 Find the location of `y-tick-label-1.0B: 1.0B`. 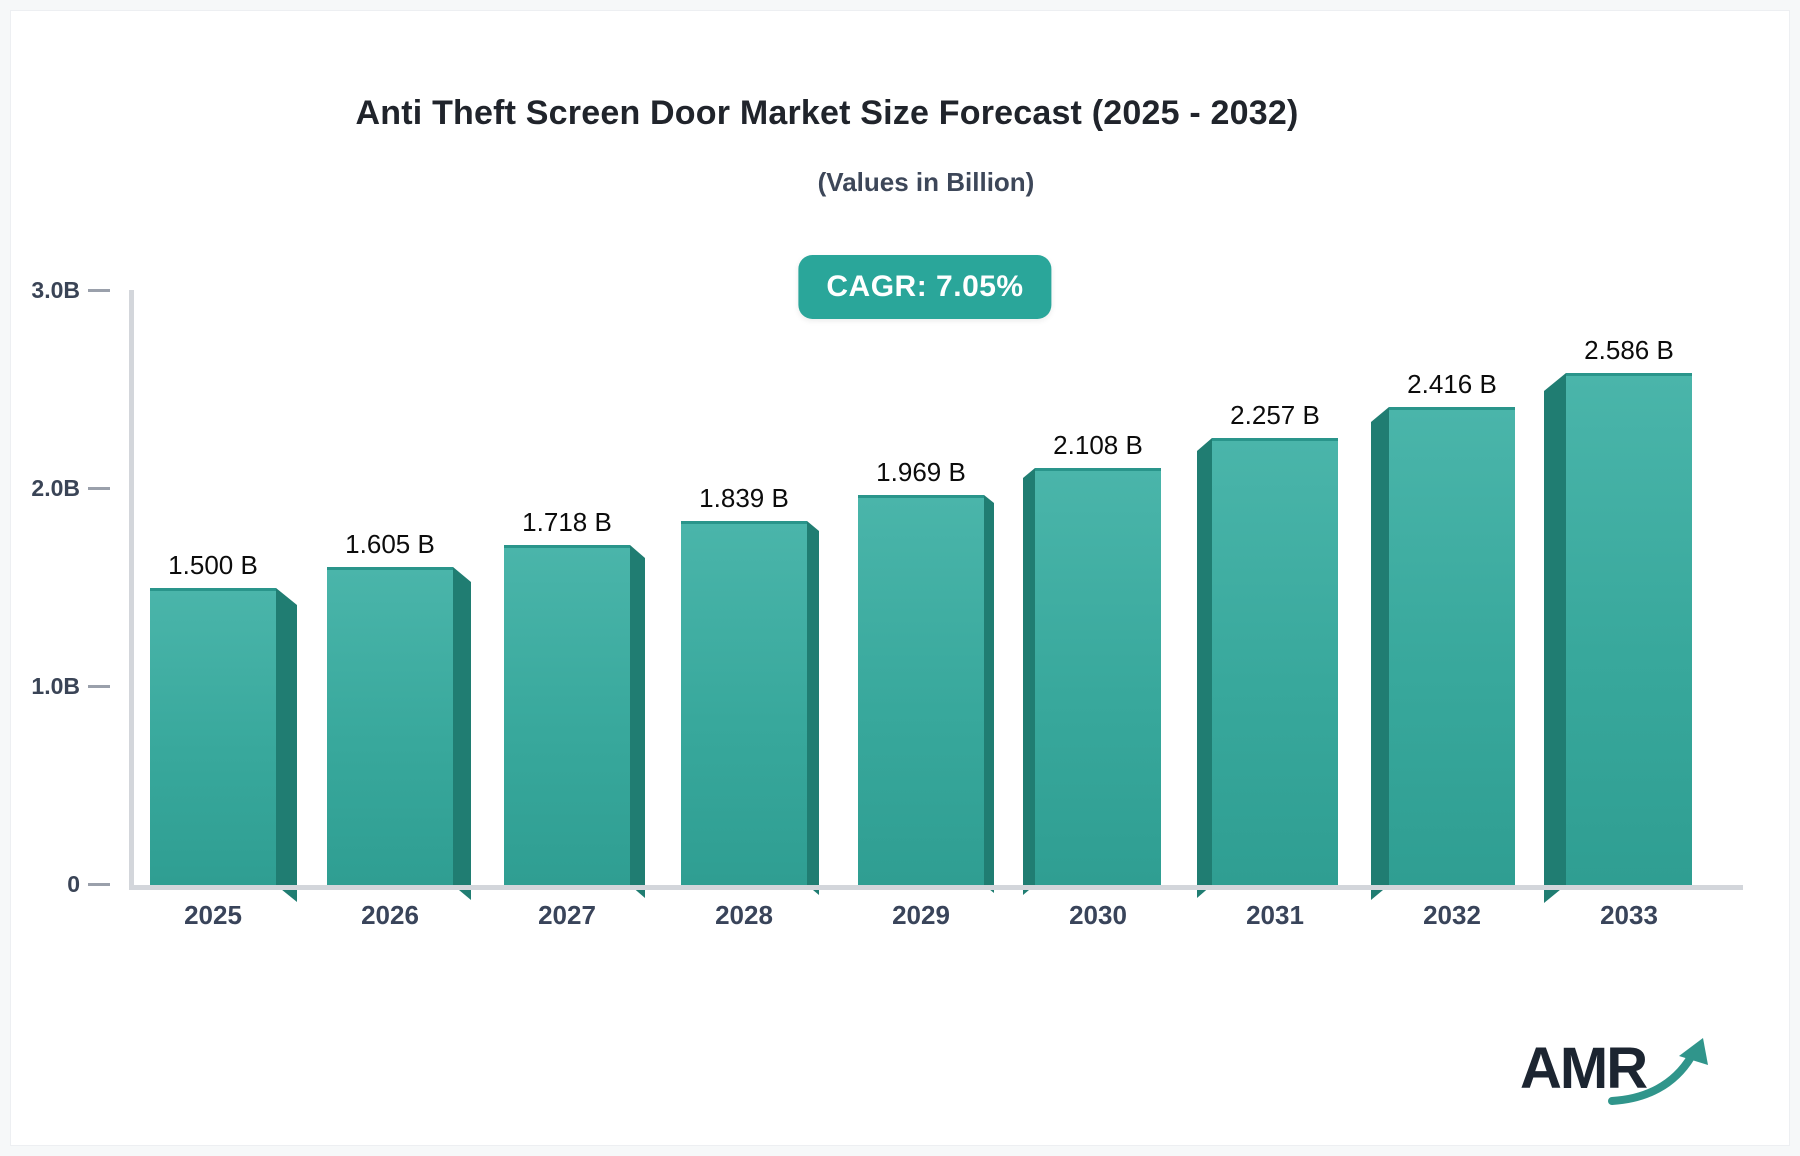

y-tick-label-1.0B: 1.0B is located at coordinates (55, 686).